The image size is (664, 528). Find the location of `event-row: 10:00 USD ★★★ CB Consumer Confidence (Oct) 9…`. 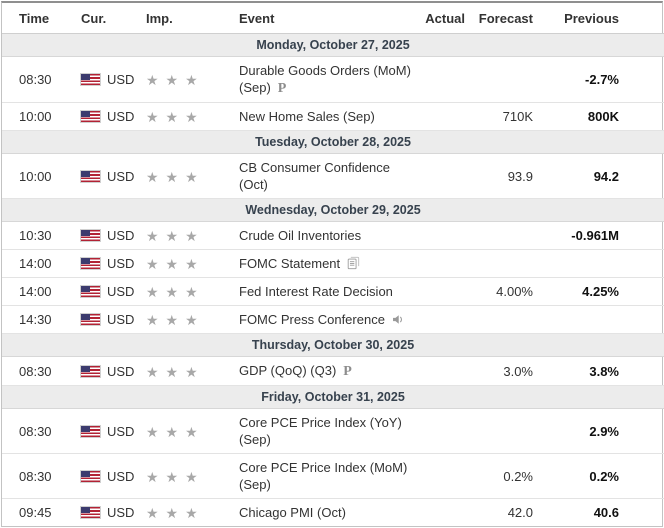

event-row: 10:00 USD ★★★ CB Consumer Confidence (Oct) 9… is located at coordinates (333, 176).